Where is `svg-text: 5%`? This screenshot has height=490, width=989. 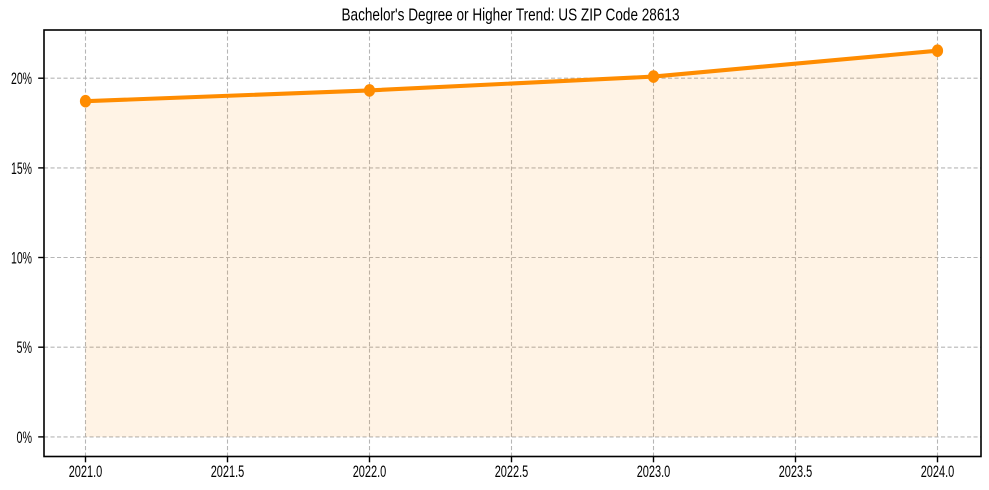 svg-text: 5% is located at coordinates (25, 347).